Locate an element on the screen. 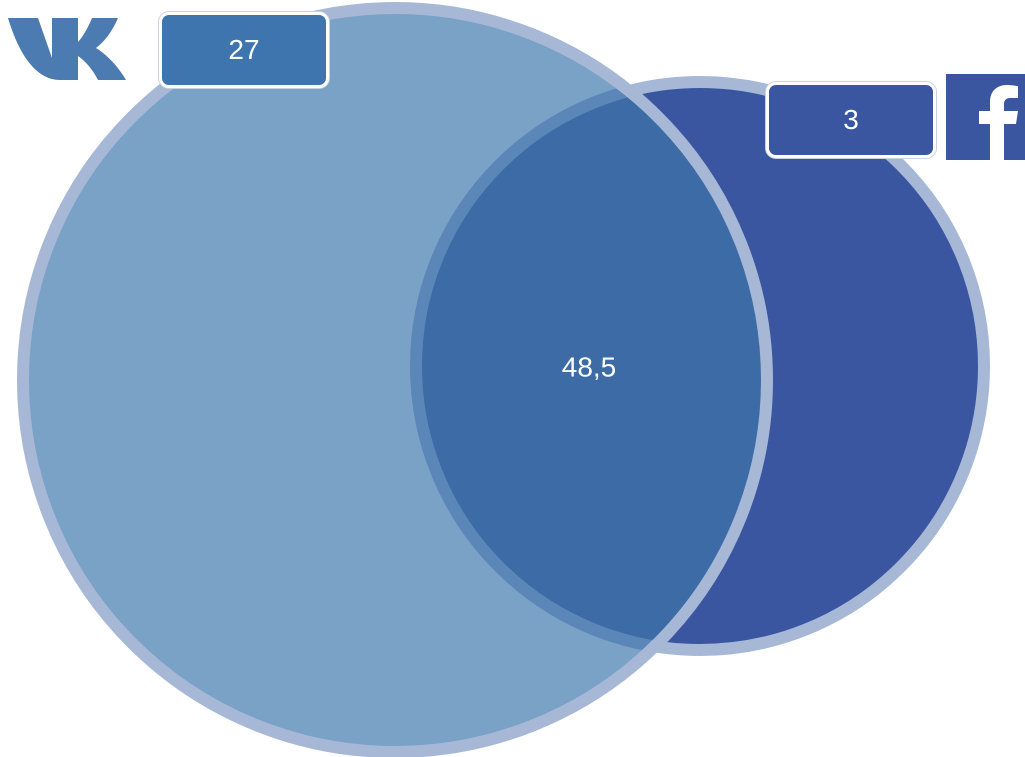  overlap-value: 48,5 is located at coordinates (589, 366).